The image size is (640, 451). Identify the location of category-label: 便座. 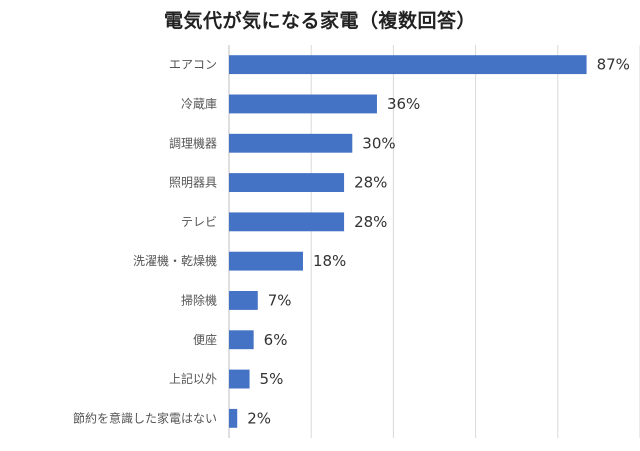
(205, 339).